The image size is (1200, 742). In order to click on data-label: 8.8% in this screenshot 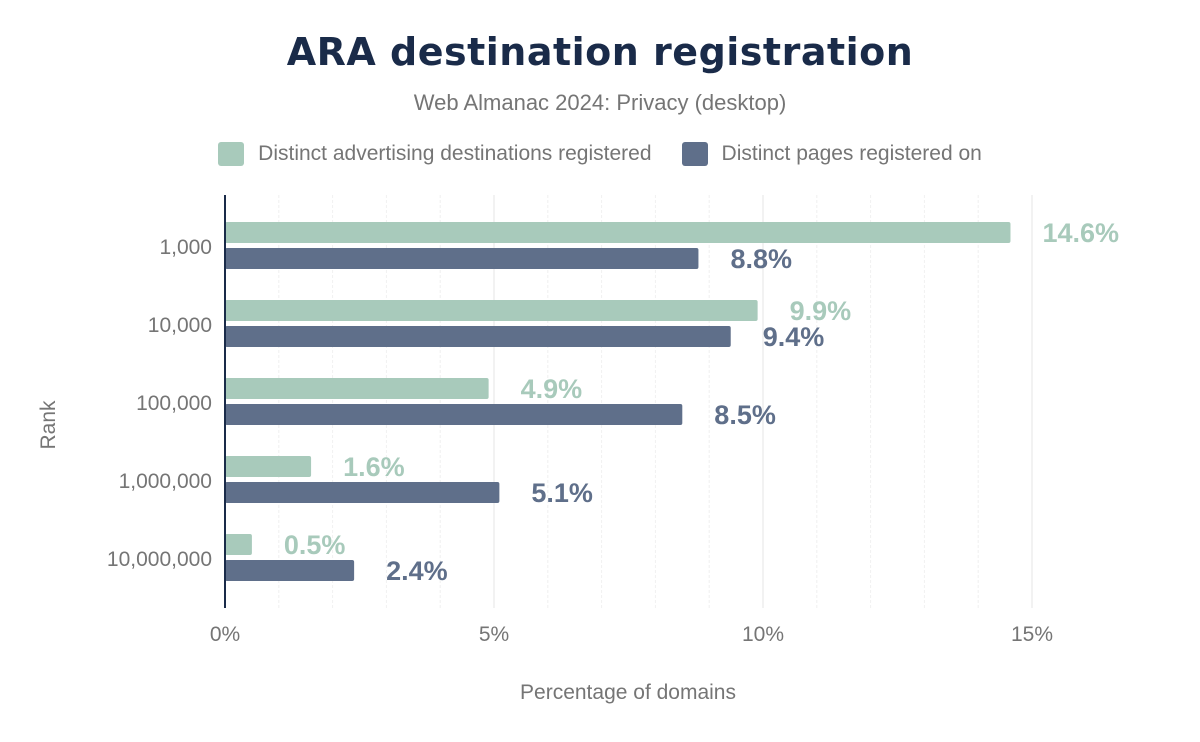, I will do `click(761, 259)`.